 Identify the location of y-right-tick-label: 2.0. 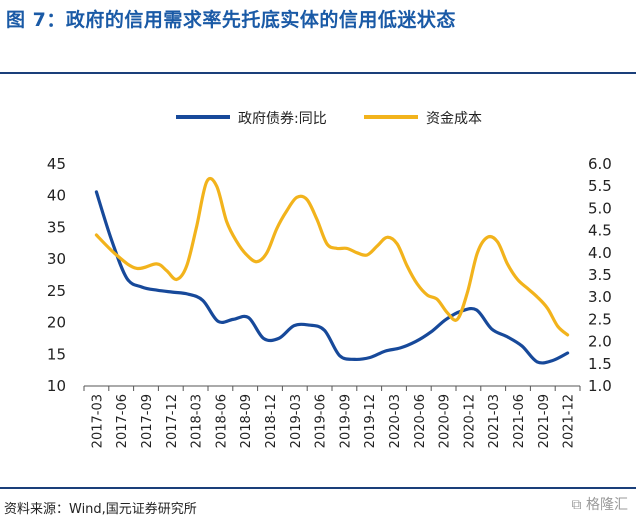
(600, 342).